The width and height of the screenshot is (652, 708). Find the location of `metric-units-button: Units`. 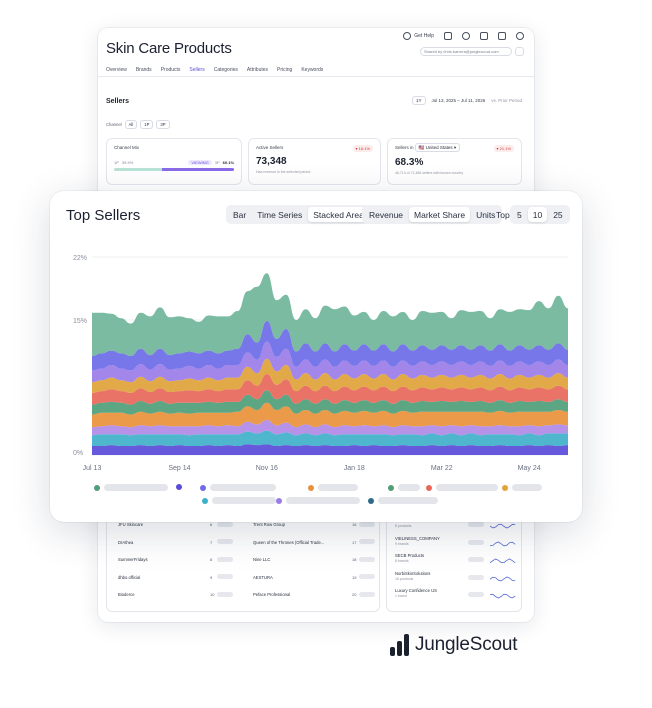

metric-units-button: Units is located at coordinates (485, 214).